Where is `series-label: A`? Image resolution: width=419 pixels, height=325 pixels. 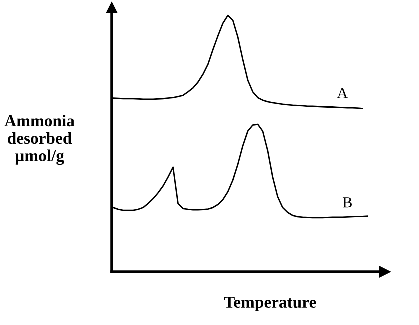
series-label: A is located at coordinates (342, 93).